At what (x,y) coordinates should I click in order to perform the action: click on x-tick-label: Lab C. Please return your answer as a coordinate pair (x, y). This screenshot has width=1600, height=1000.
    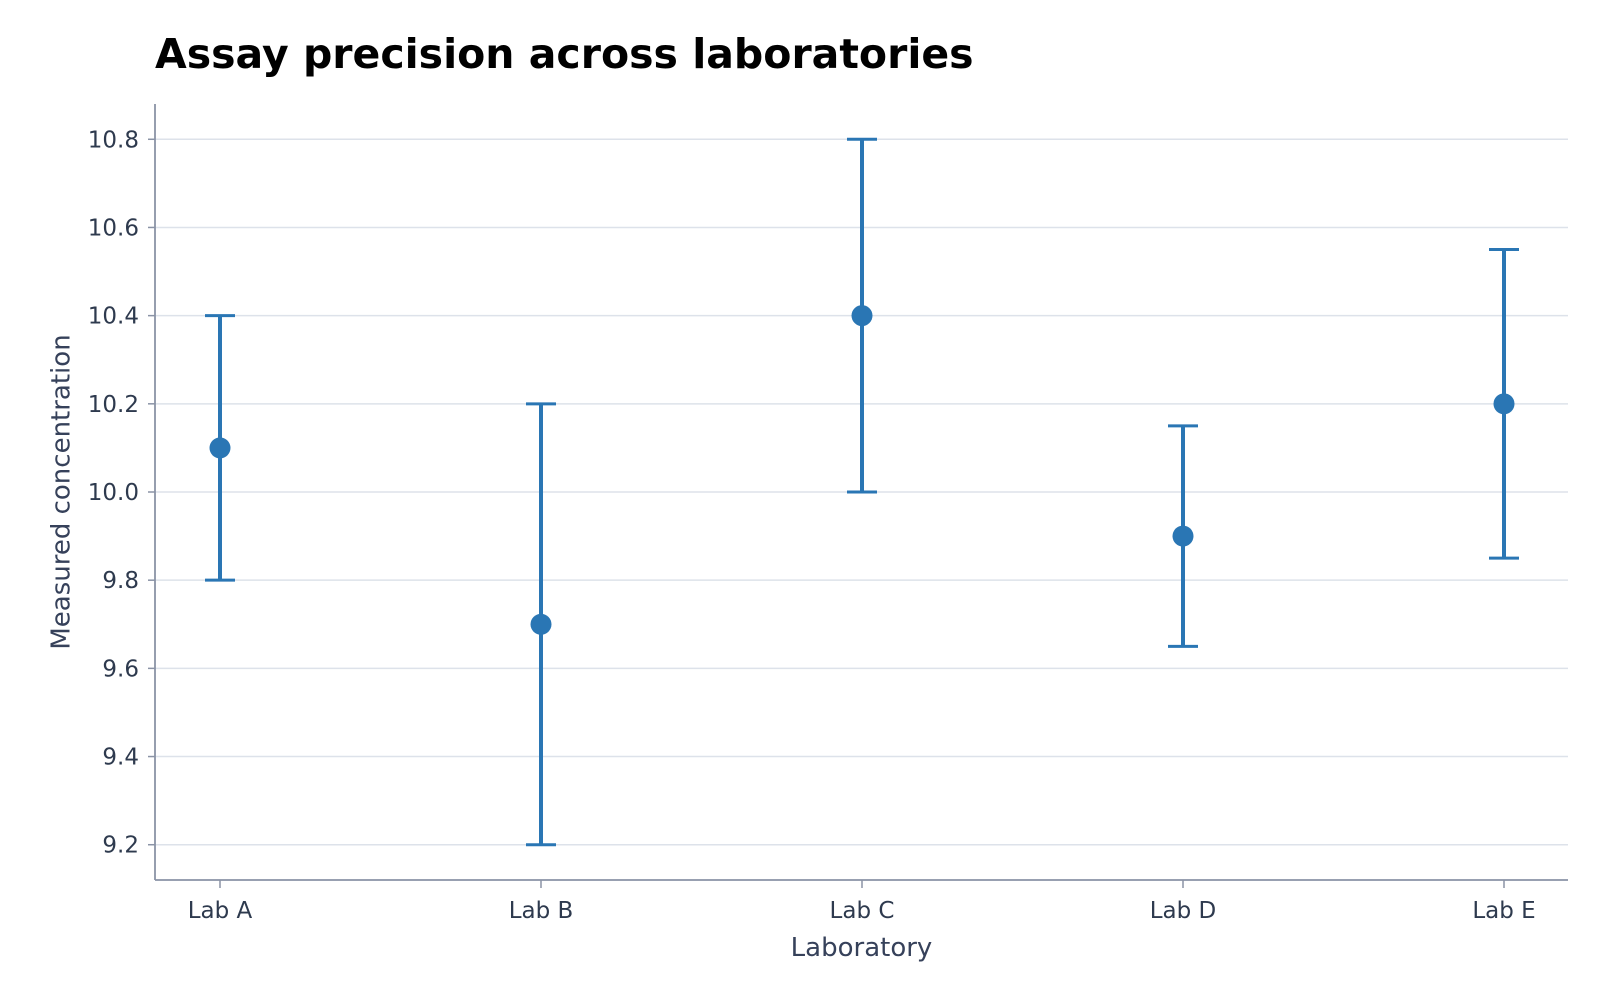
    Looking at the image, I should click on (862, 911).